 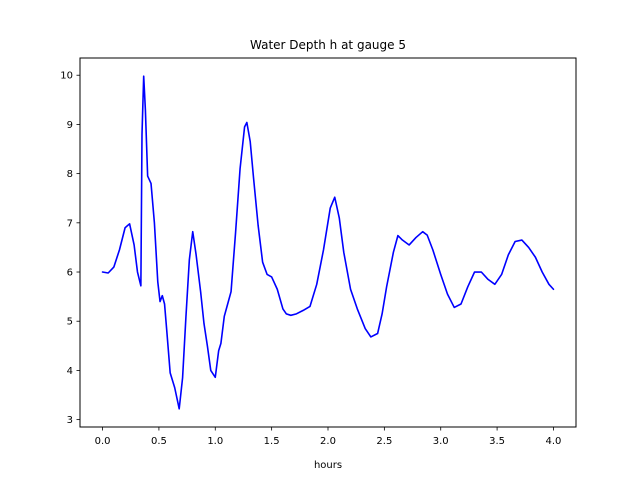 I want to click on x-tick-label: 2.5, so click(x=384, y=441).